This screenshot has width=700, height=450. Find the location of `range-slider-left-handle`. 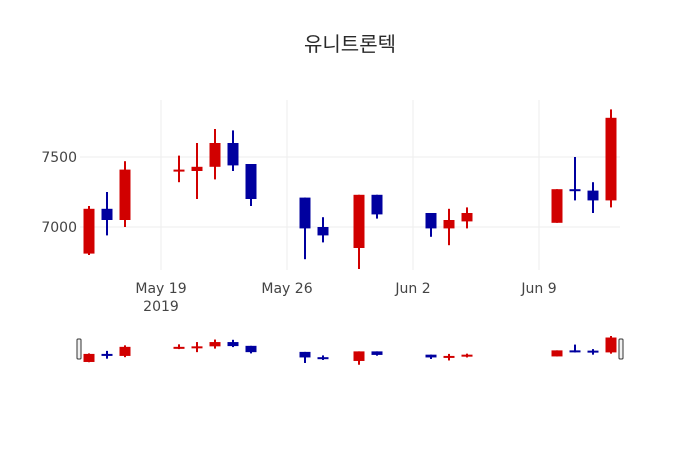

range-slider-left-handle is located at coordinates (79, 349).